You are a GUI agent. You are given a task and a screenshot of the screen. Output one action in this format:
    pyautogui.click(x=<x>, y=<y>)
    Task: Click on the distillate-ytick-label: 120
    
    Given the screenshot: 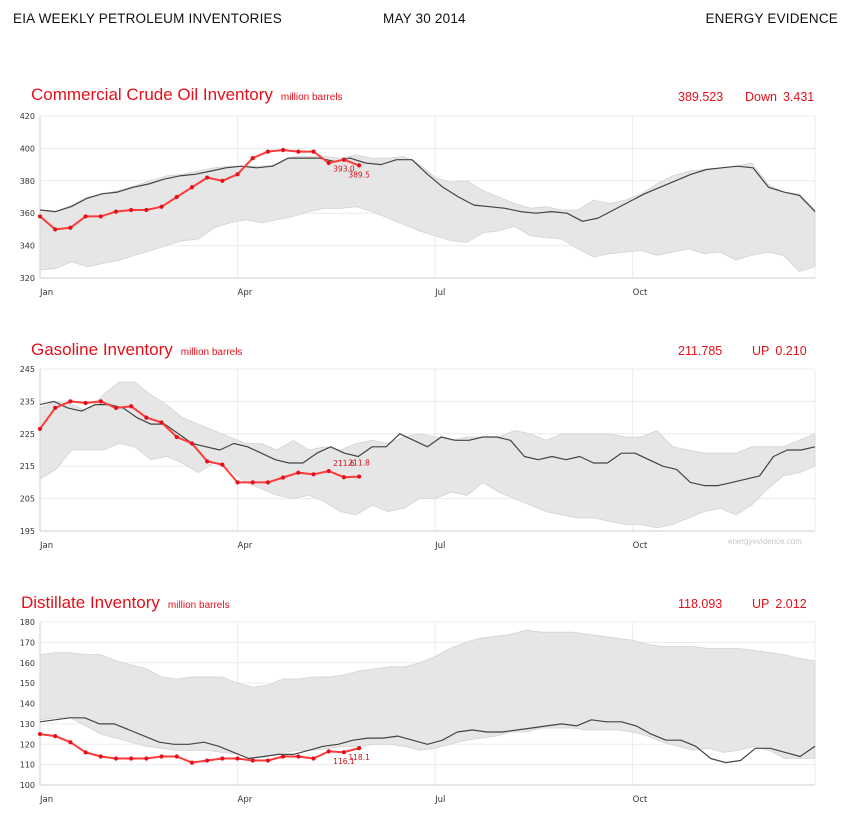 What is the action you would take?
    pyautogui.click(x=27, y=744)
    